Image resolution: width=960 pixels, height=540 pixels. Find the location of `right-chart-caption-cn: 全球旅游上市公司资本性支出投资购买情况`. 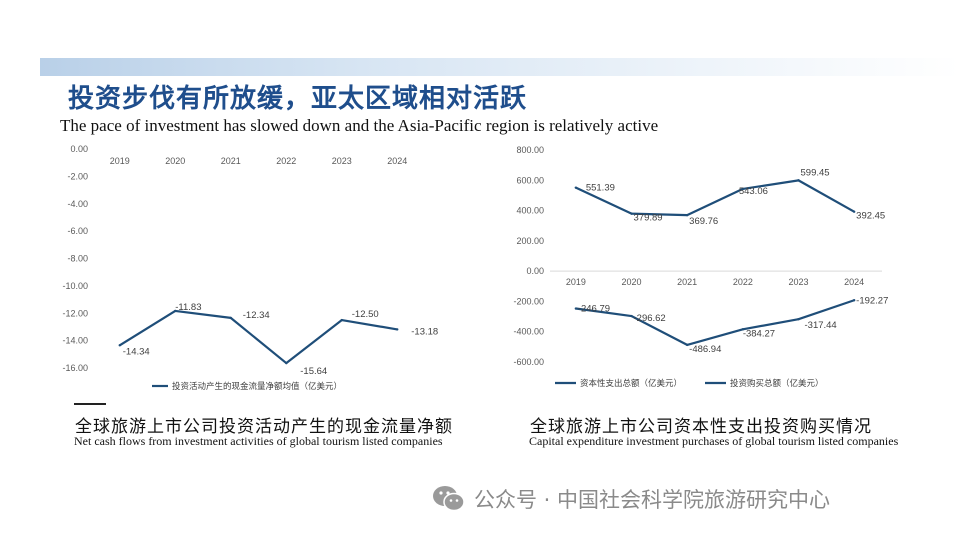

right-chart-caption-cn: 全球旅游上市公司资本性支出投资购买情况 is located at coordinates (701, 427).